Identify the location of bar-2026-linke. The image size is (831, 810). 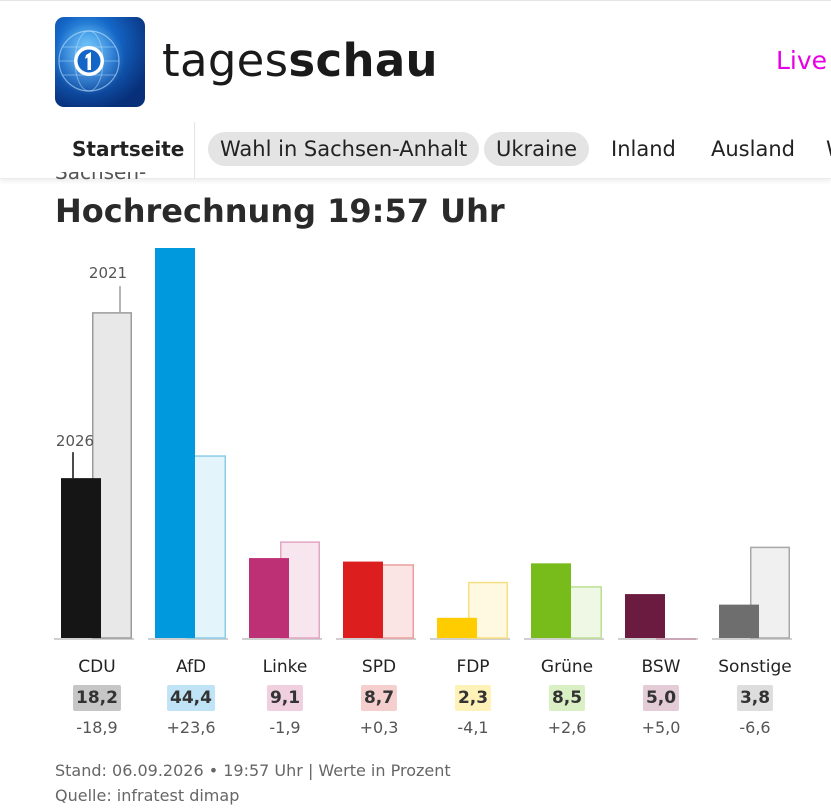
(269, 598).